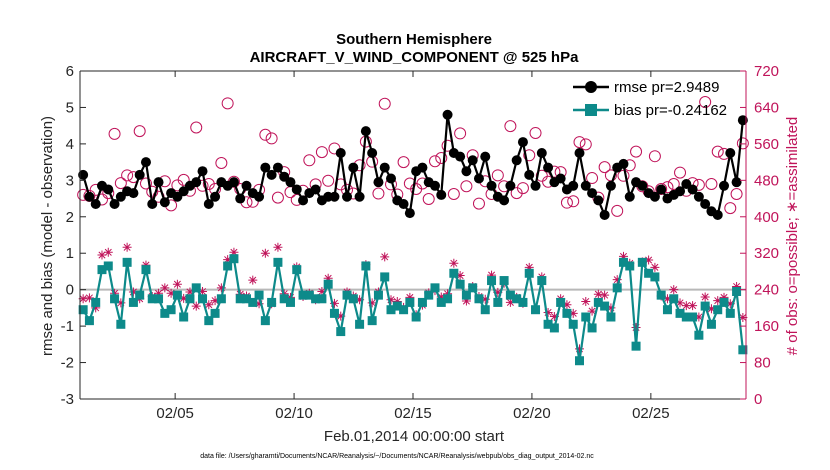  Describe the element at coordinates (762, 363) in the screenshot. I see `y2-tick-label: 80` at that location.